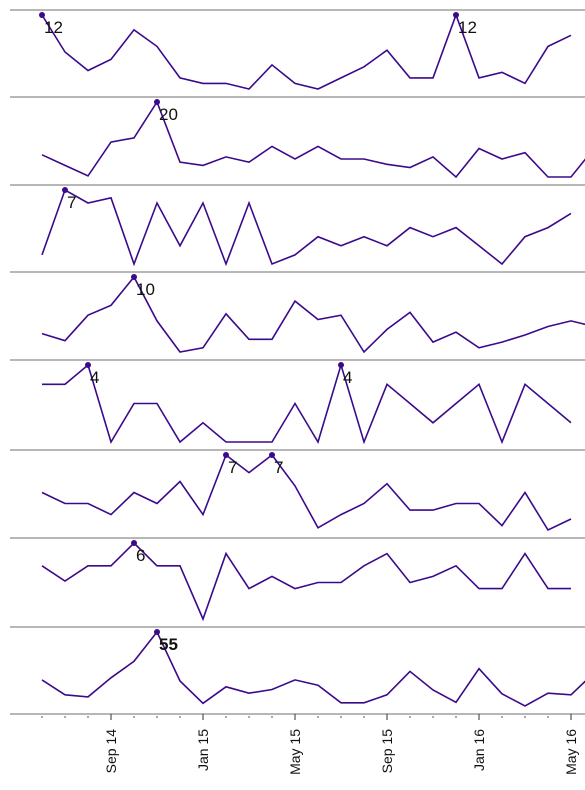  Describe the element at coordinates (168, 114) in the screenshot. I see `series-2-peak-label: 20` at that location.